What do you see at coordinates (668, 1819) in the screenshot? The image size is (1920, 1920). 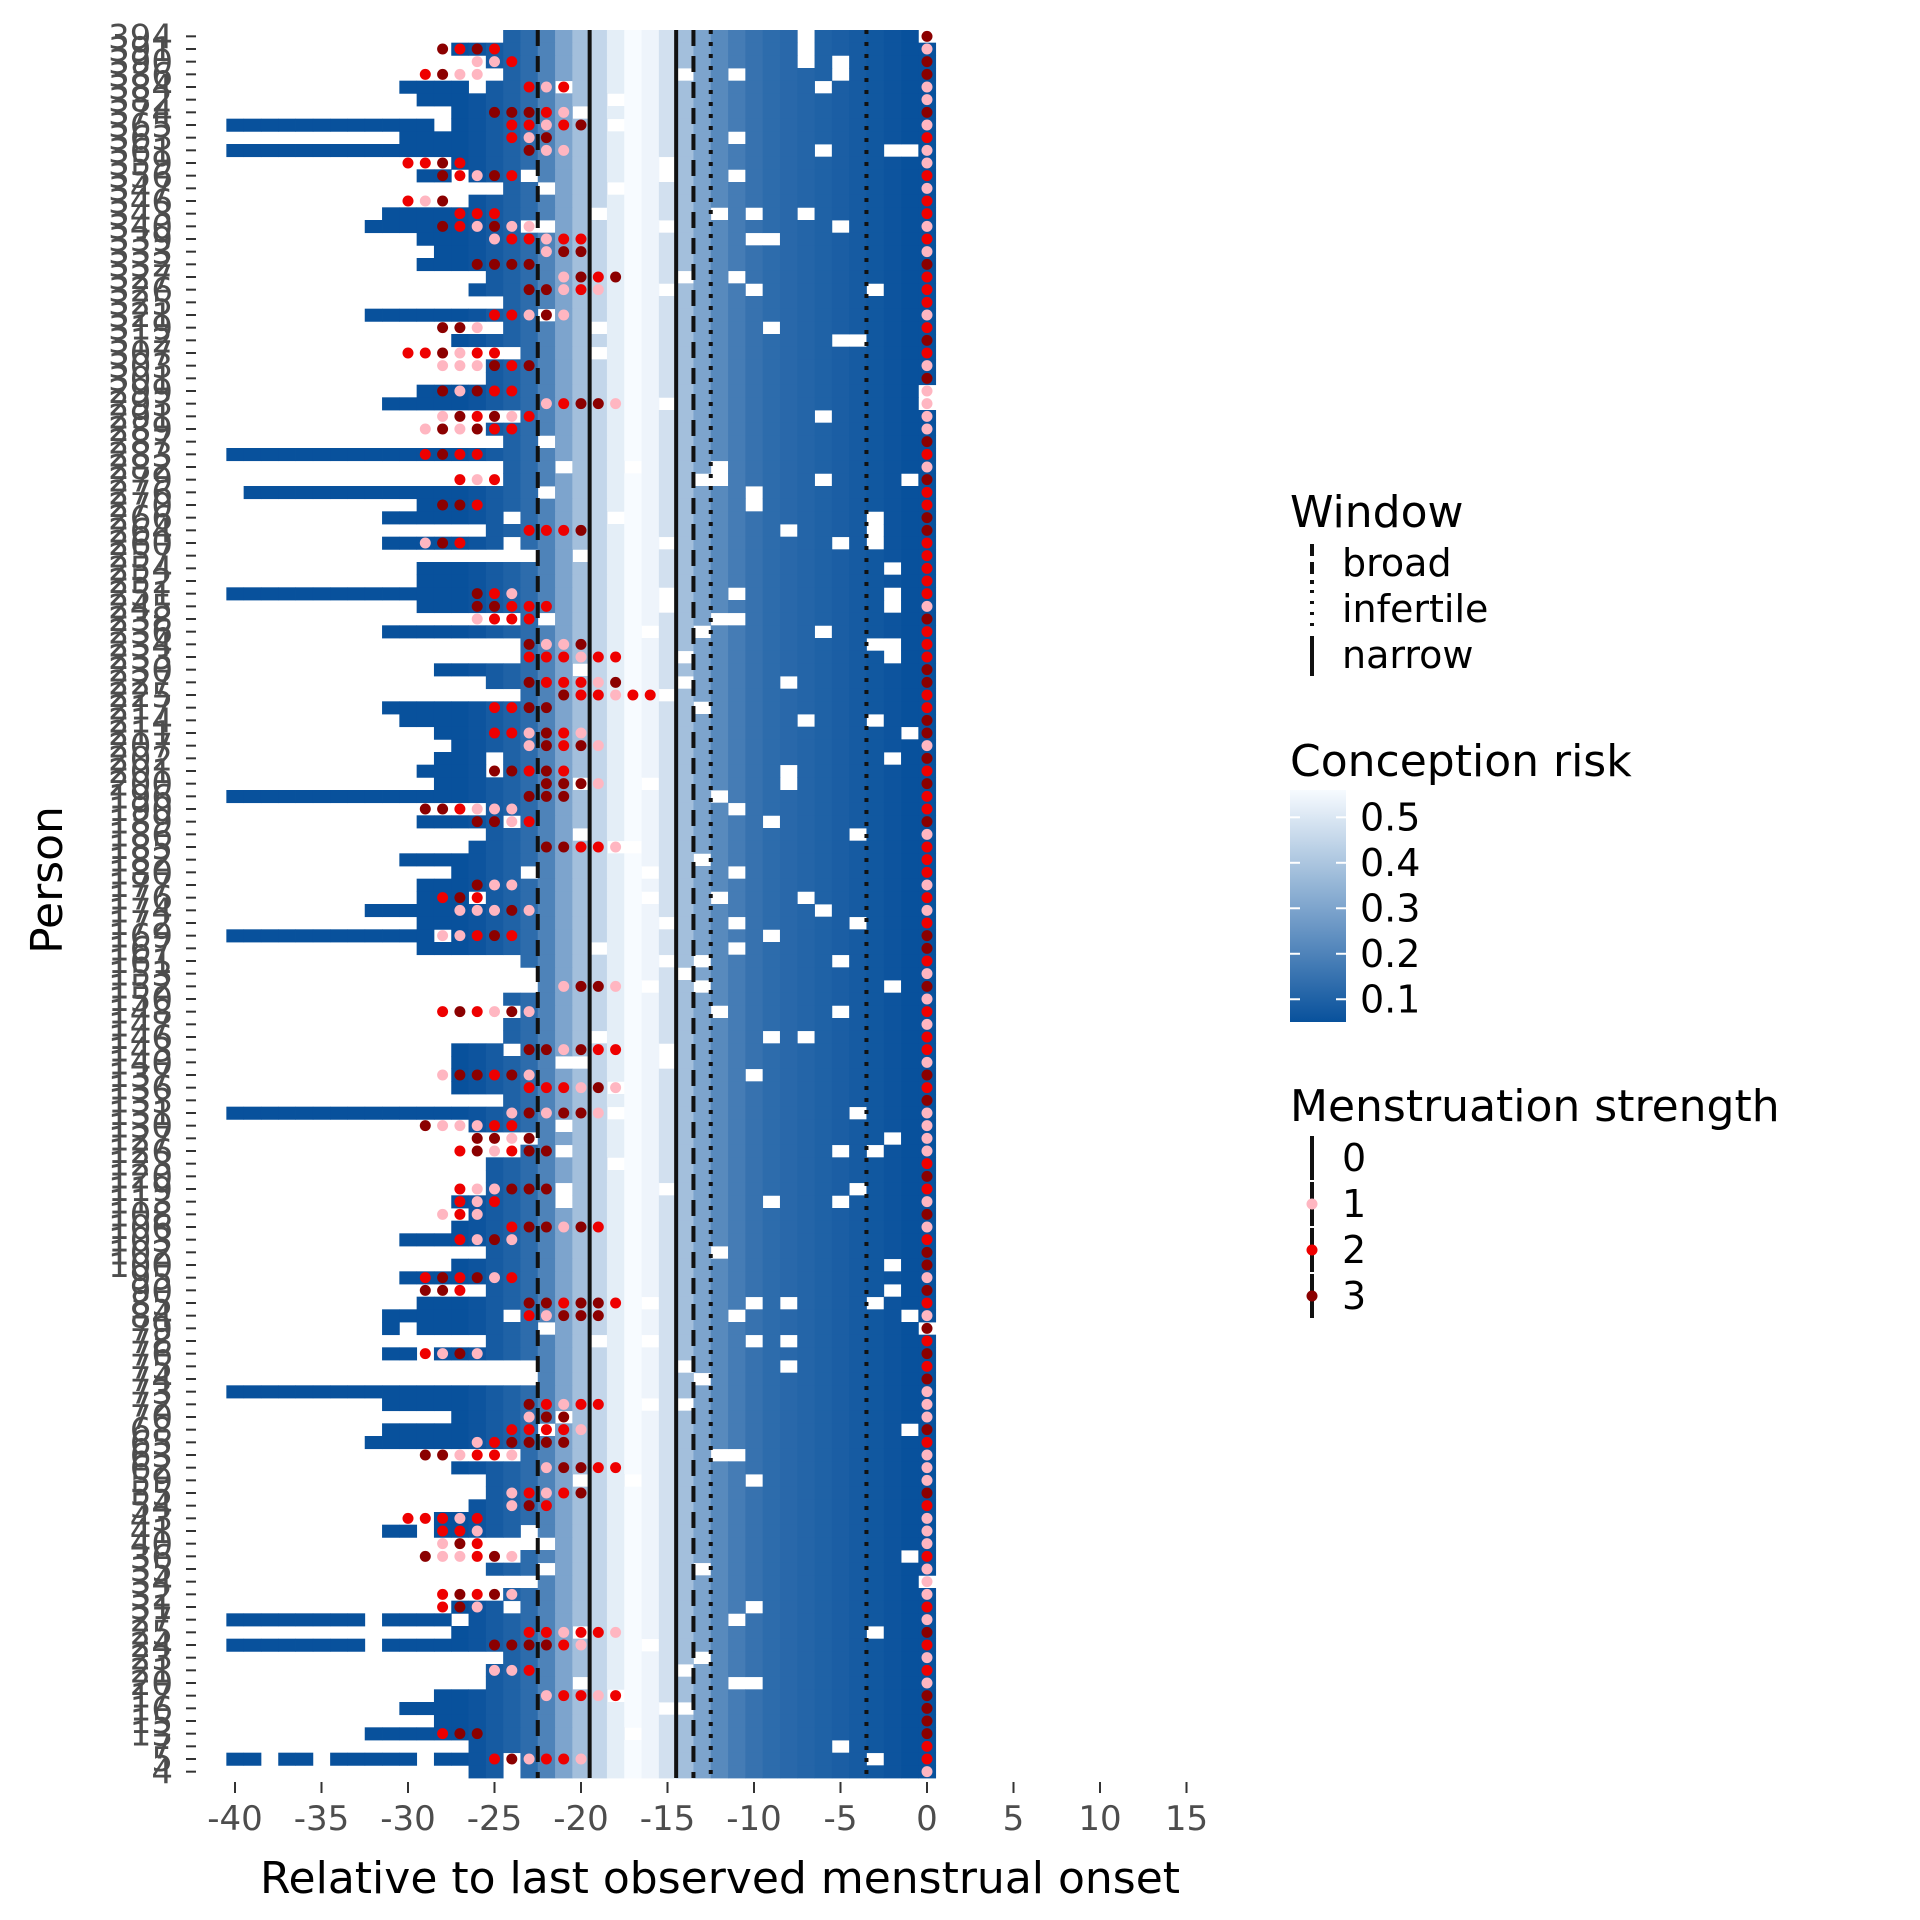 I see `x-tick-label: -15` at bounding box center [668, 1819].